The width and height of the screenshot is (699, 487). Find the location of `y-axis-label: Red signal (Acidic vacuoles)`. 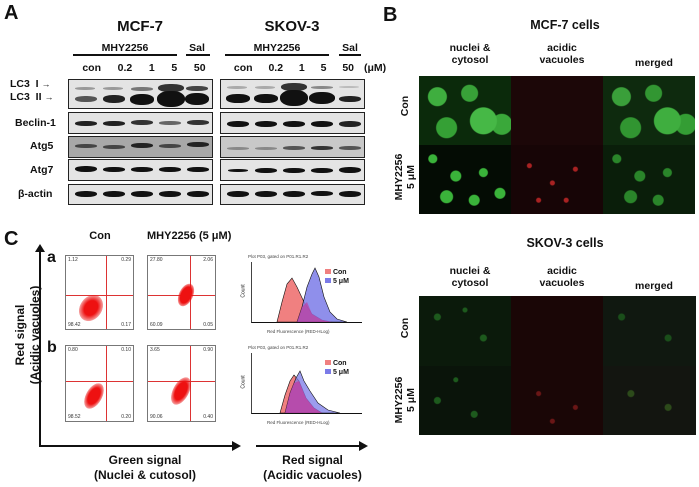

y-axis-label: Red signal (Acidic vacuoles) is located at coordinates (28, 335).